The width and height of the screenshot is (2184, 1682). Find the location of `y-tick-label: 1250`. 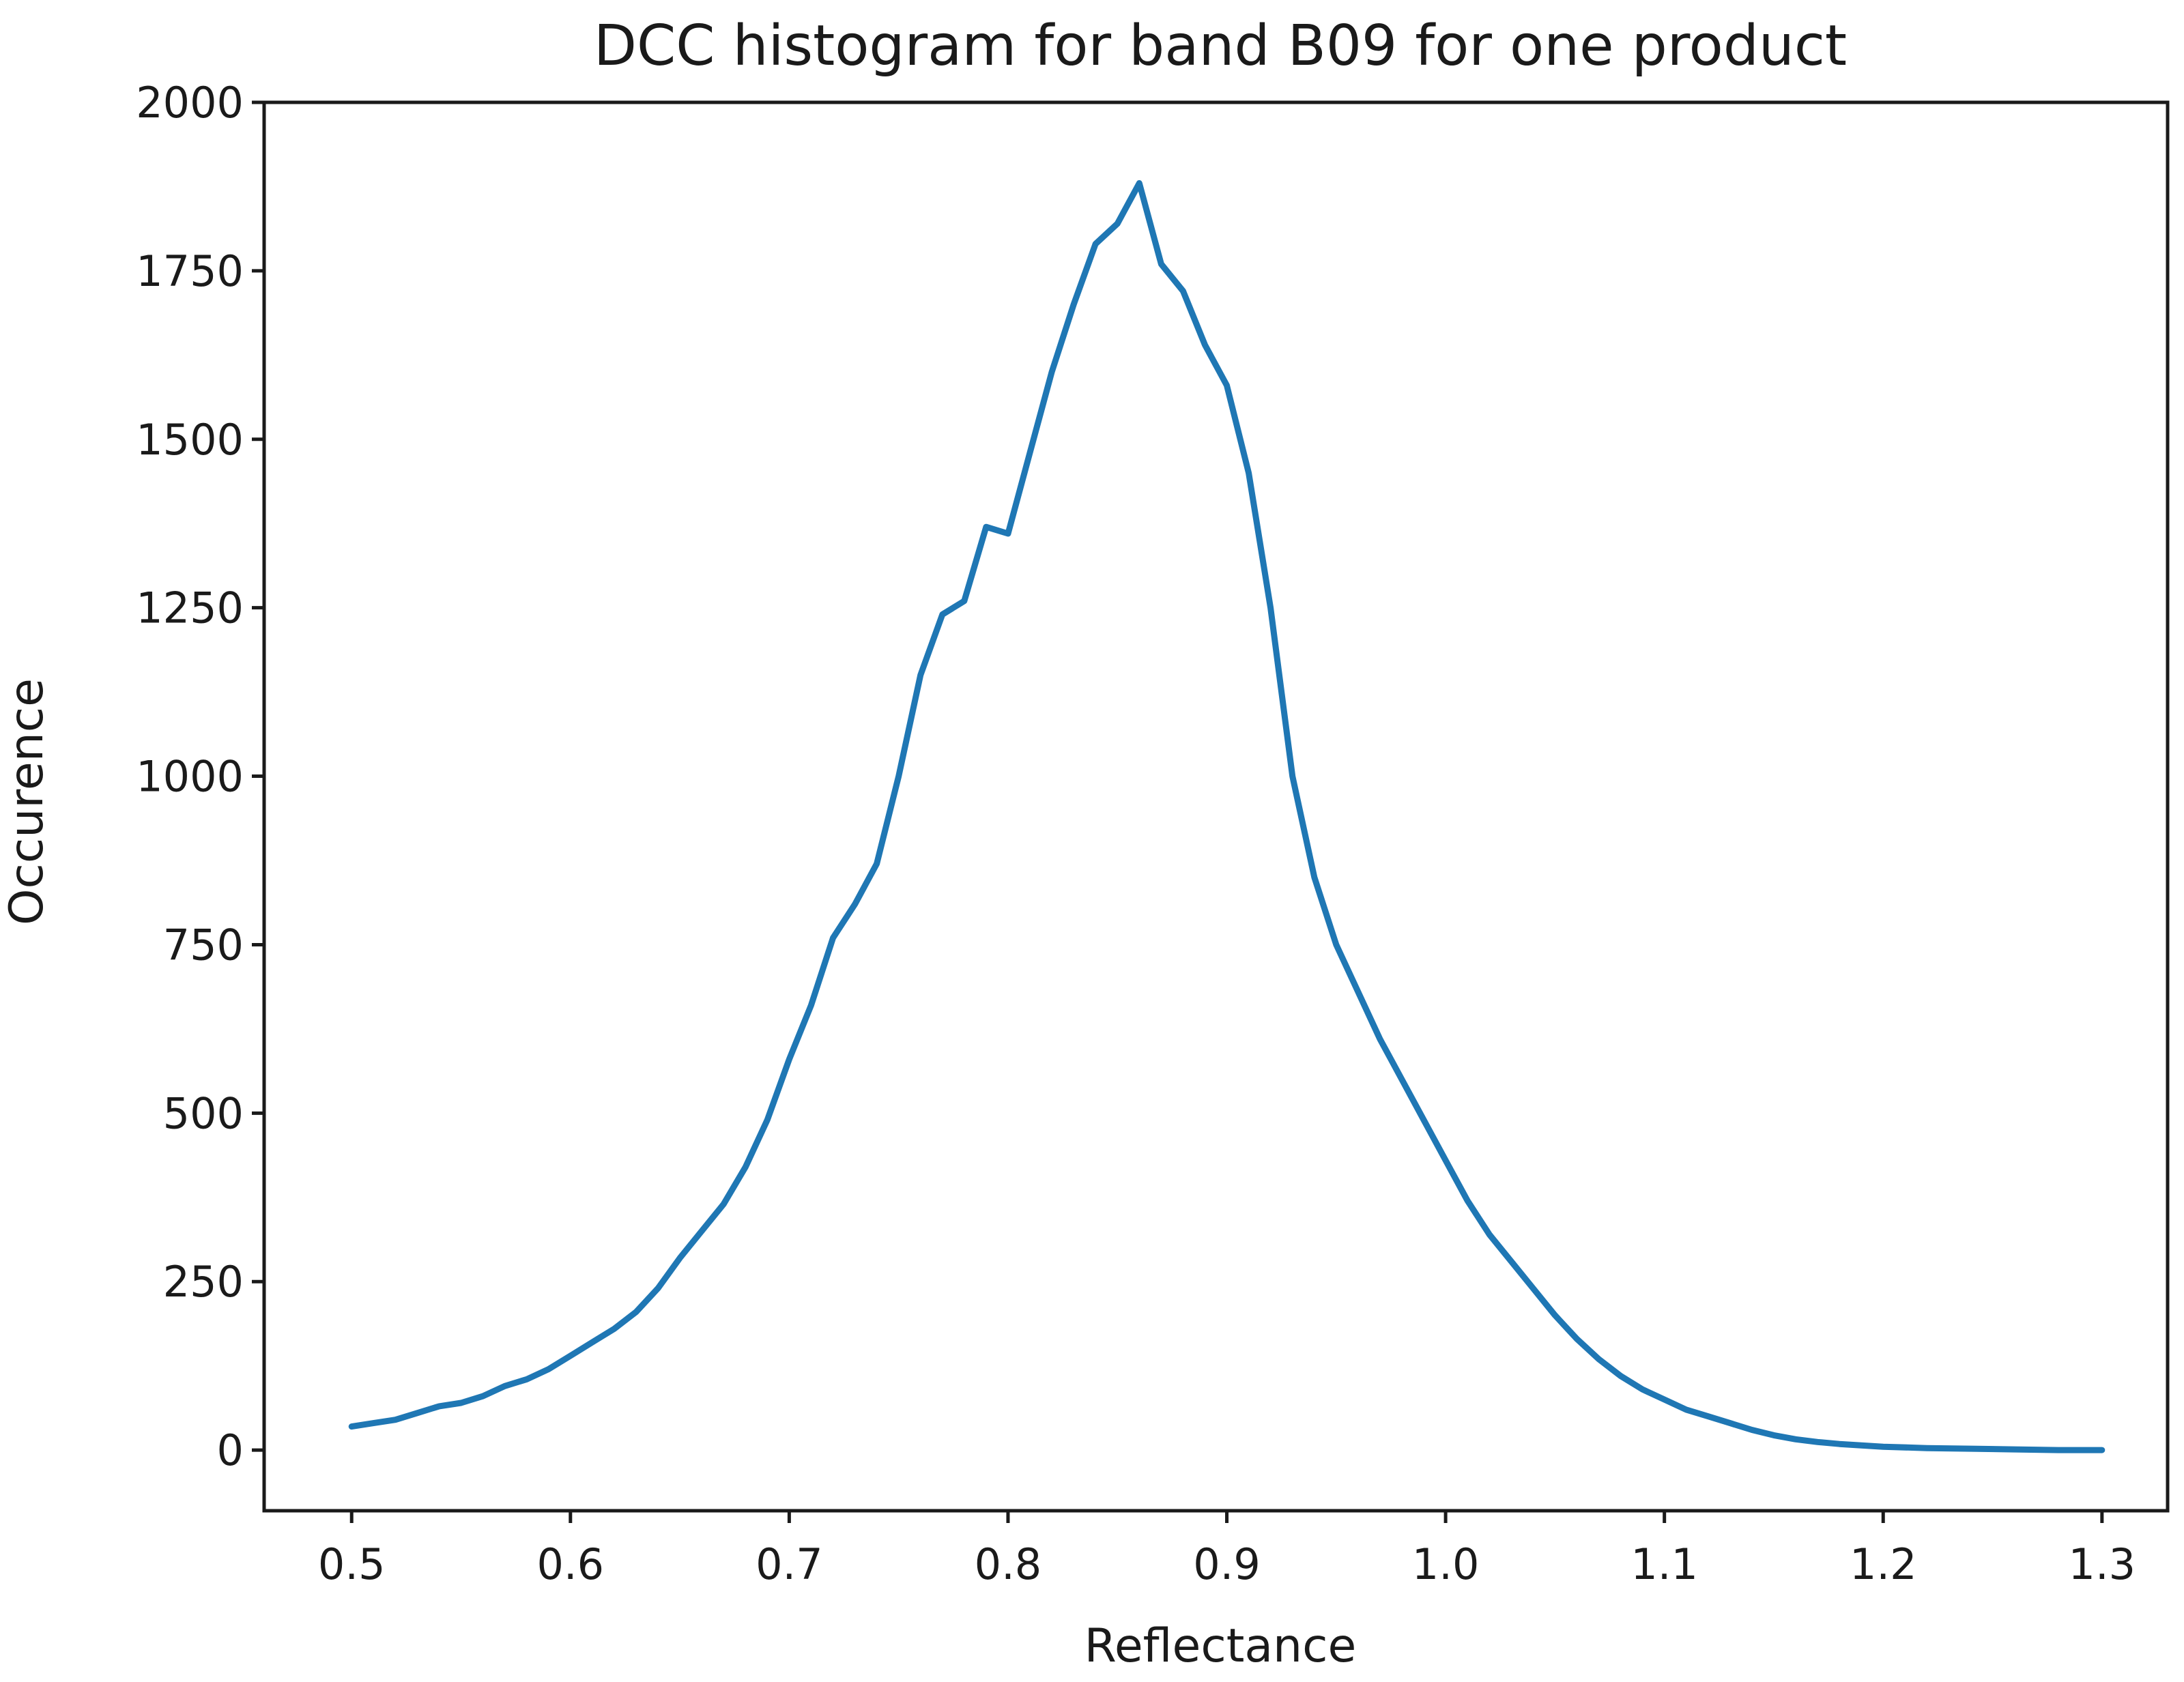

y-tick-label: 1250 is located at coordinates (190, 608).